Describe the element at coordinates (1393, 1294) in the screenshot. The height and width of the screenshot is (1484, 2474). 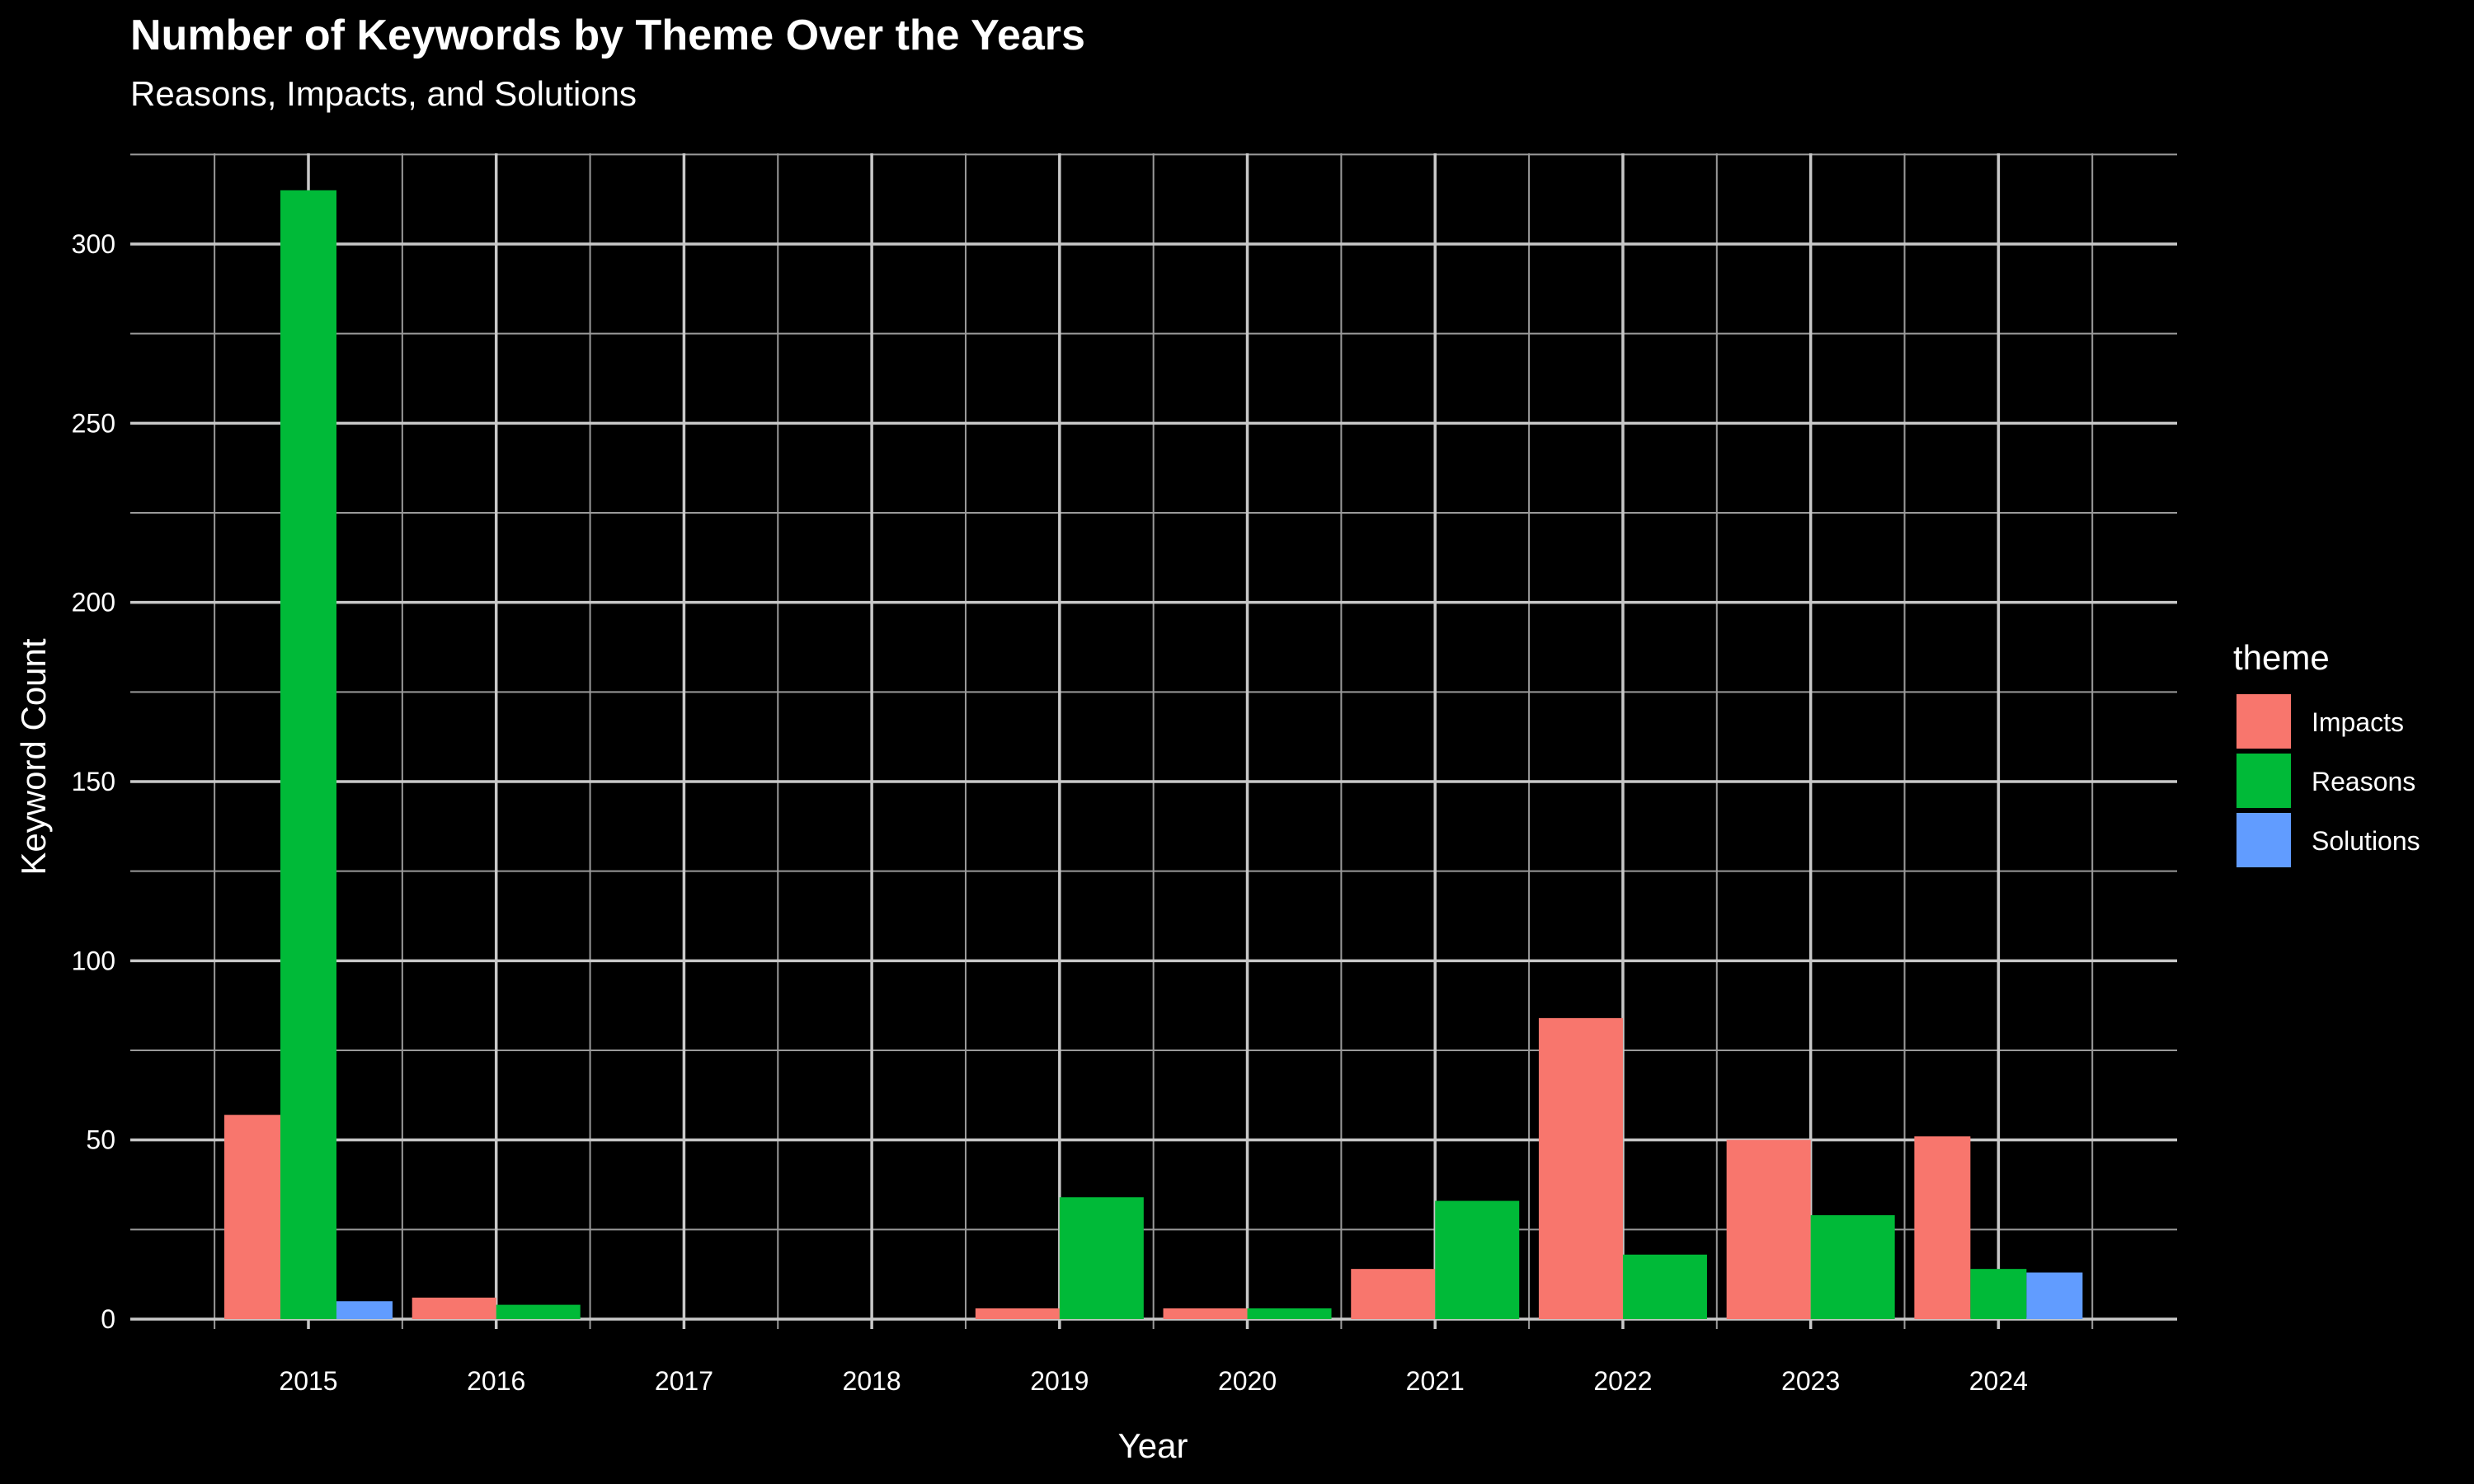
I see `bar-impacts-2021` at that location.